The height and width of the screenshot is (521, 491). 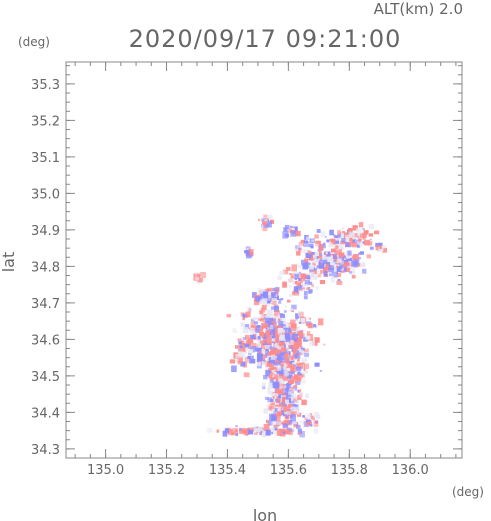 I want to click on x-axis-title: lon, so click(x=265, y=513).